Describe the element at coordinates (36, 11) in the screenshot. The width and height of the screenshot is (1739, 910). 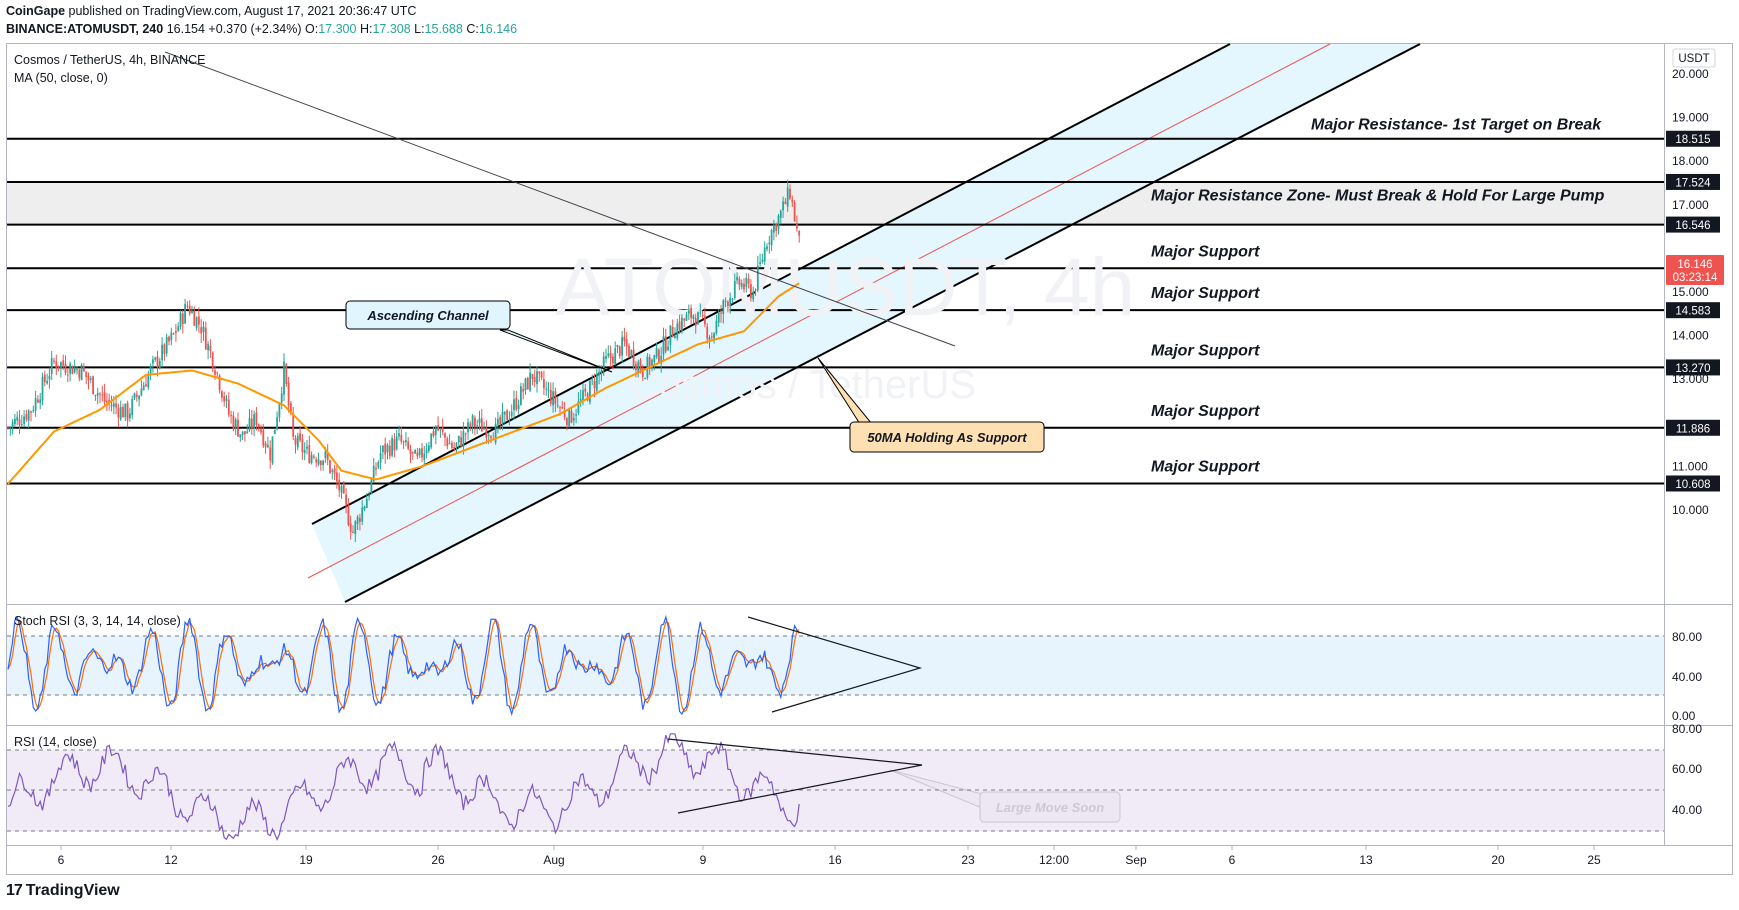
I see `publisher-name: CoinGape` at that location.